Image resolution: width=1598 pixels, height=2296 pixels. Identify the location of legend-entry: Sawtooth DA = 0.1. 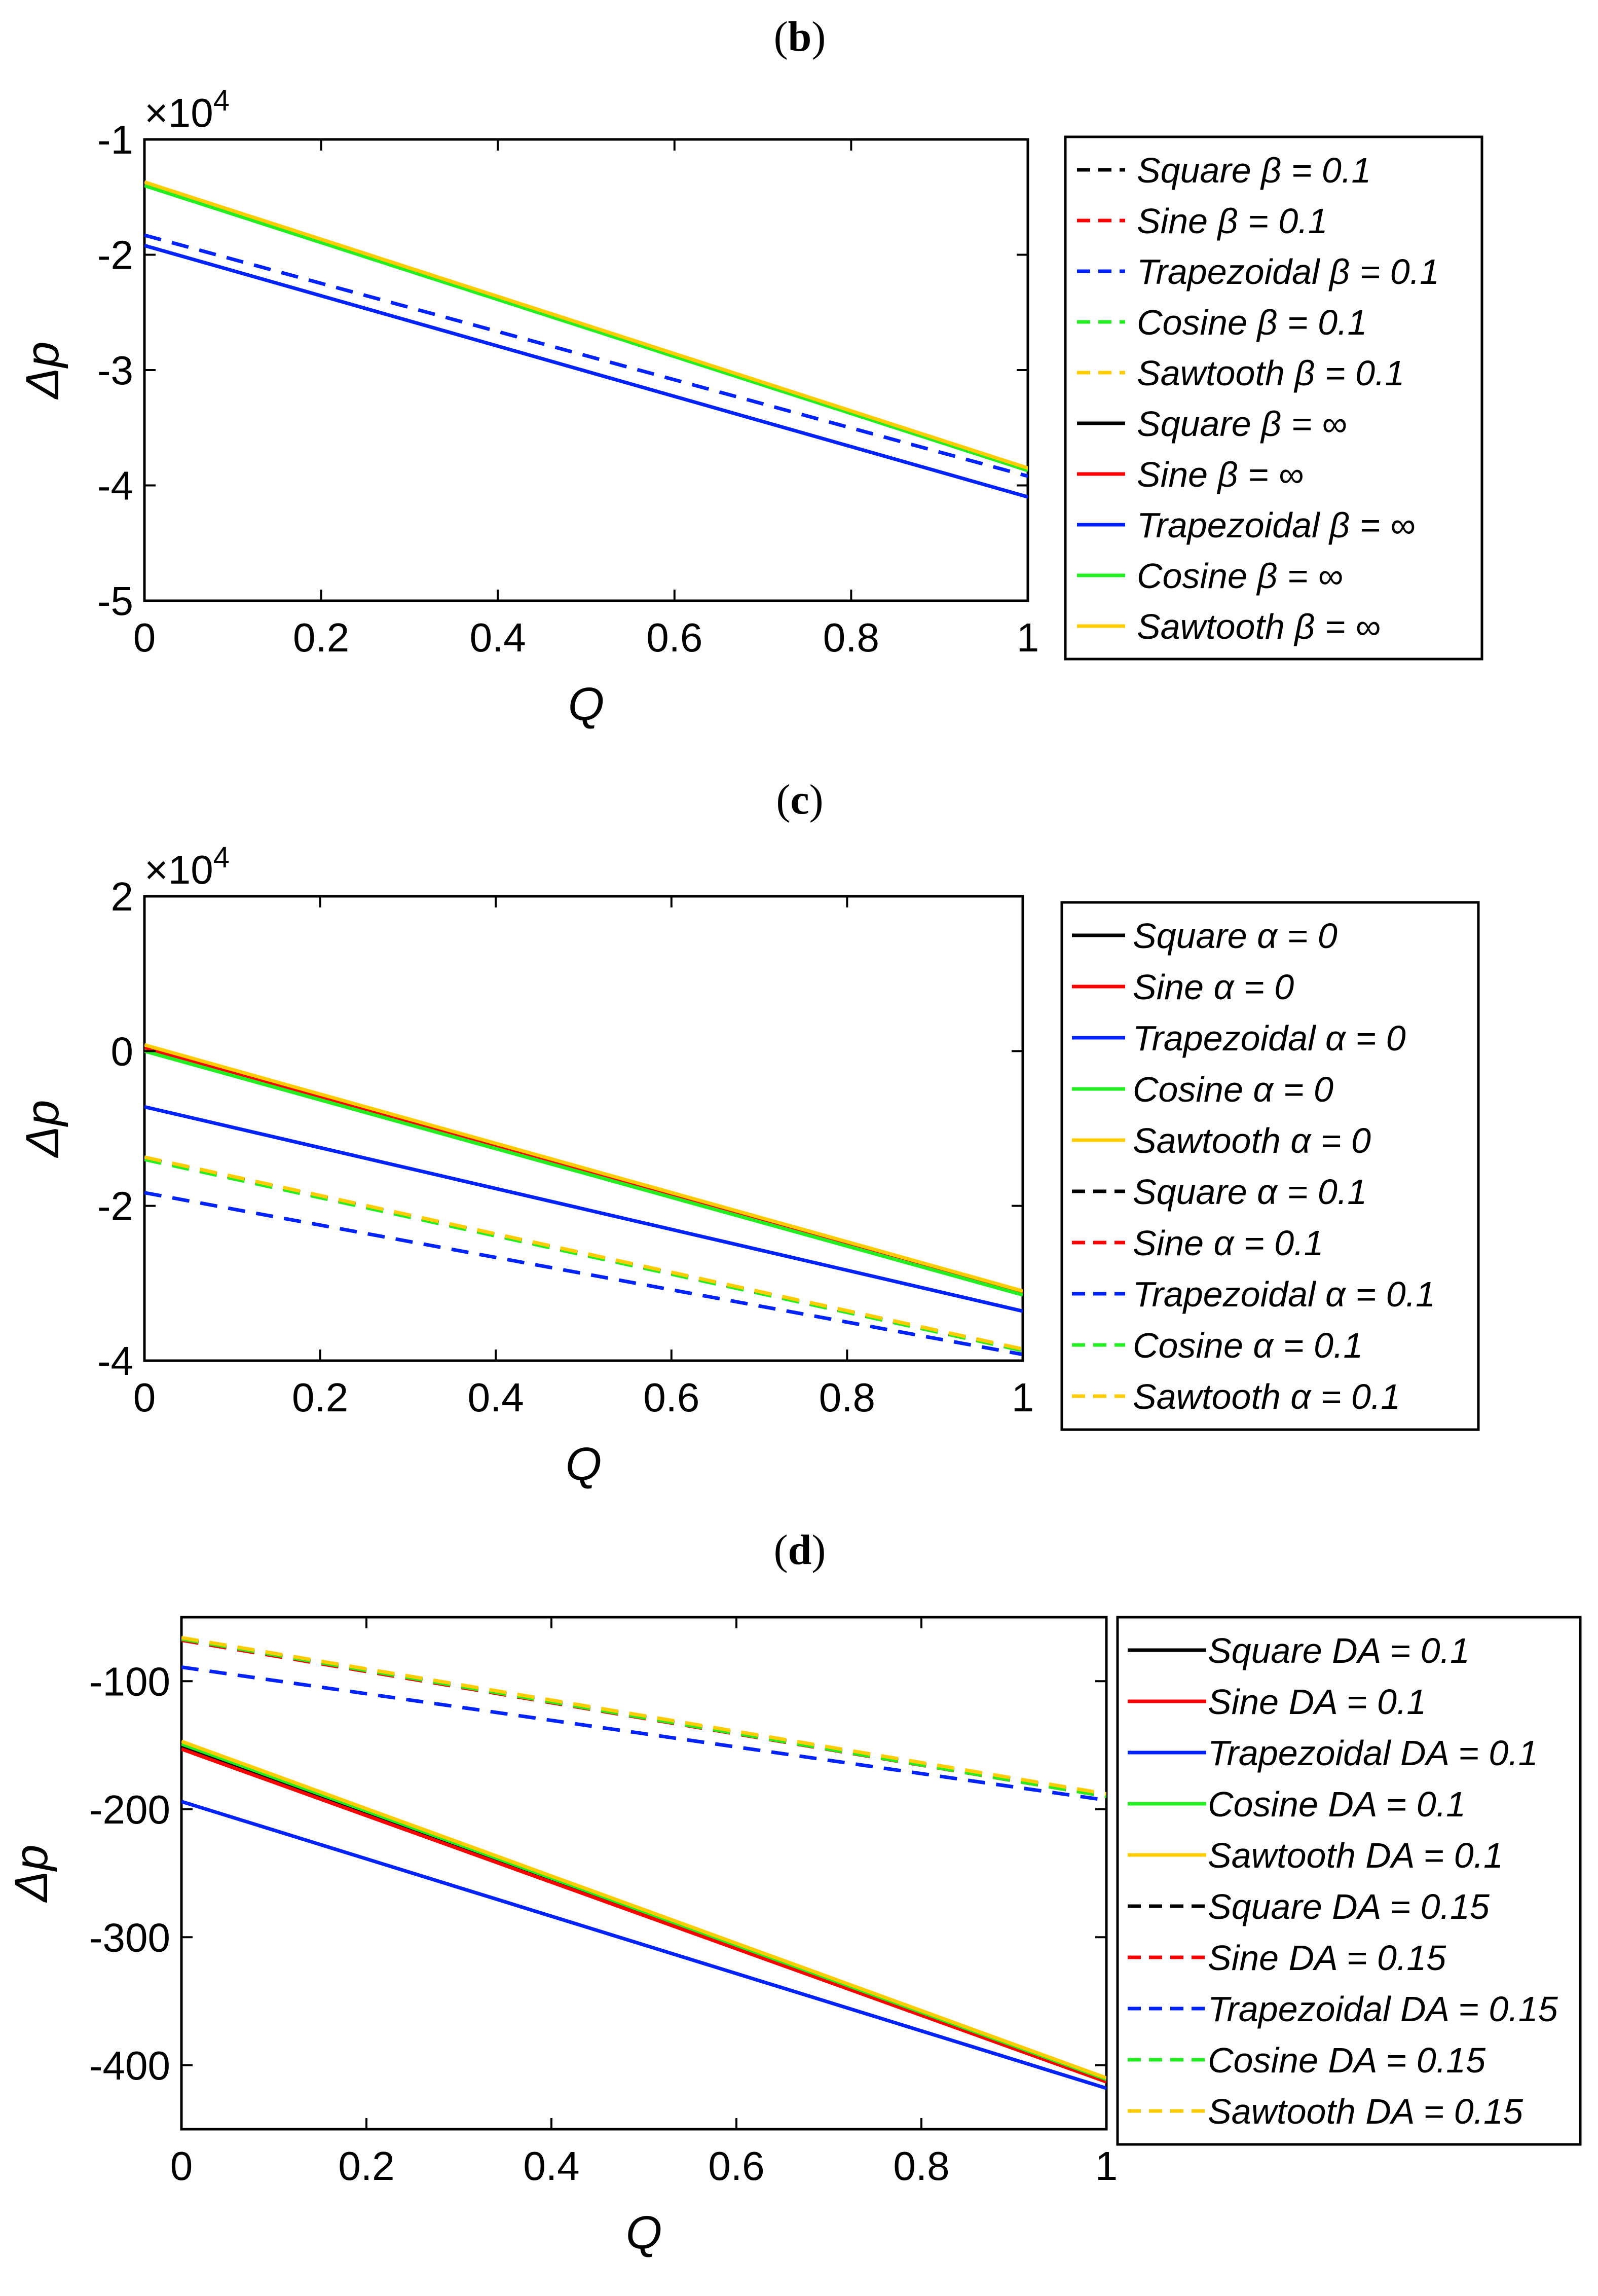
(1355, 1855).